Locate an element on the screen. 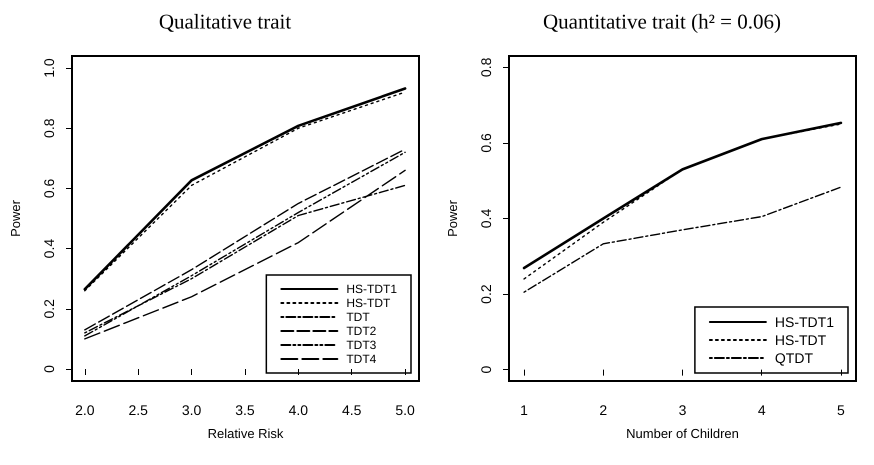 The height and width of the screenshot is (465, 874). y-tick-label: 1.0 is located at coordinates (49, 68).